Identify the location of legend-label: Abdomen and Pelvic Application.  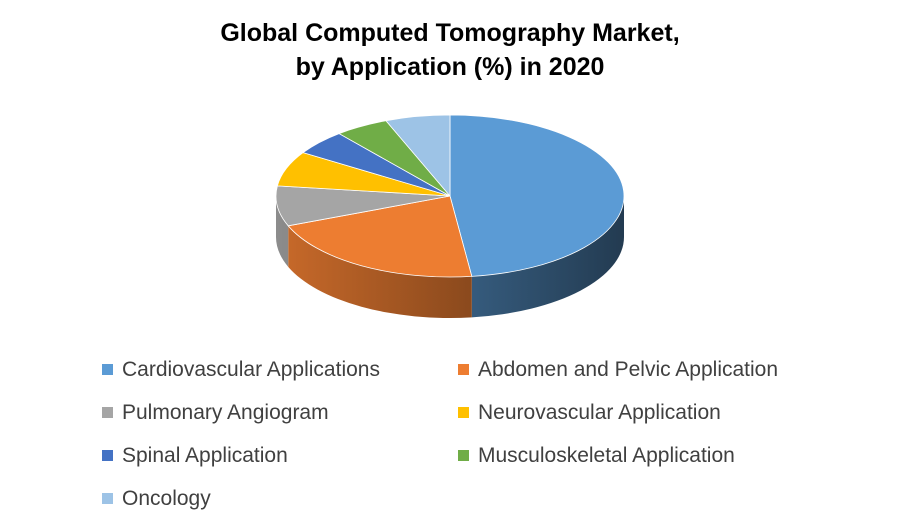
(628, 369).